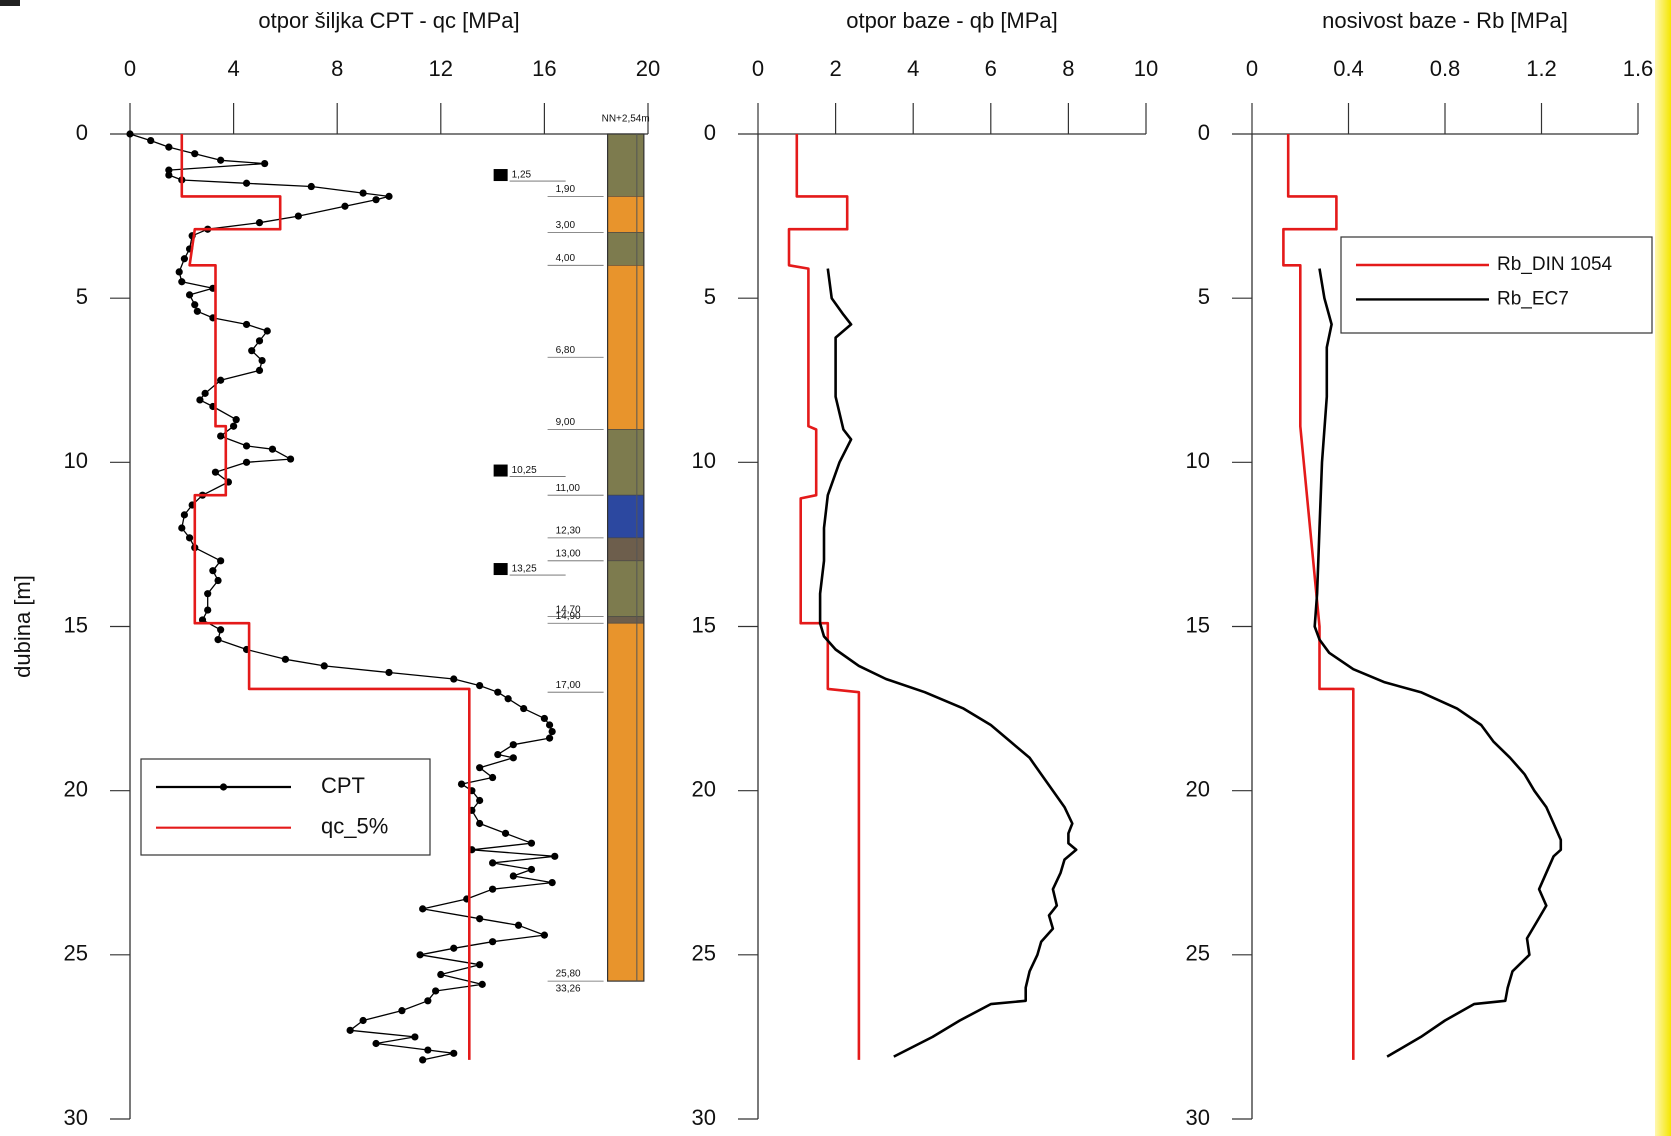 Image resolution: width=1671 pixels, height=1136 pixels. What do you see at coordinates (500, 470) in the screenshot?
I see `sample-marker` at bounding box center [500, 470].